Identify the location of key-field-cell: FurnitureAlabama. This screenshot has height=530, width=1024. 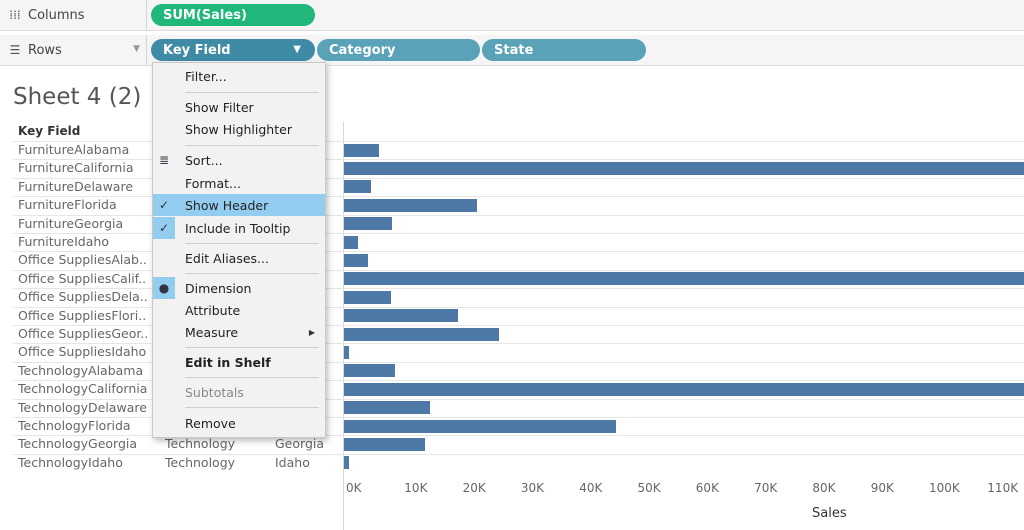
(74, 149).